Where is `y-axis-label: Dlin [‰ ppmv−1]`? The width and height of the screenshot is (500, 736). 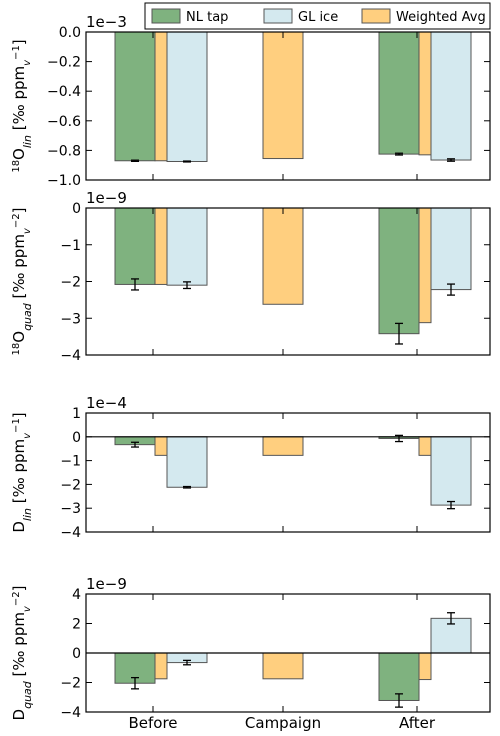
y-axis-label: Dlin [‰ ppmv−1] is located at coordinates (22, 472).